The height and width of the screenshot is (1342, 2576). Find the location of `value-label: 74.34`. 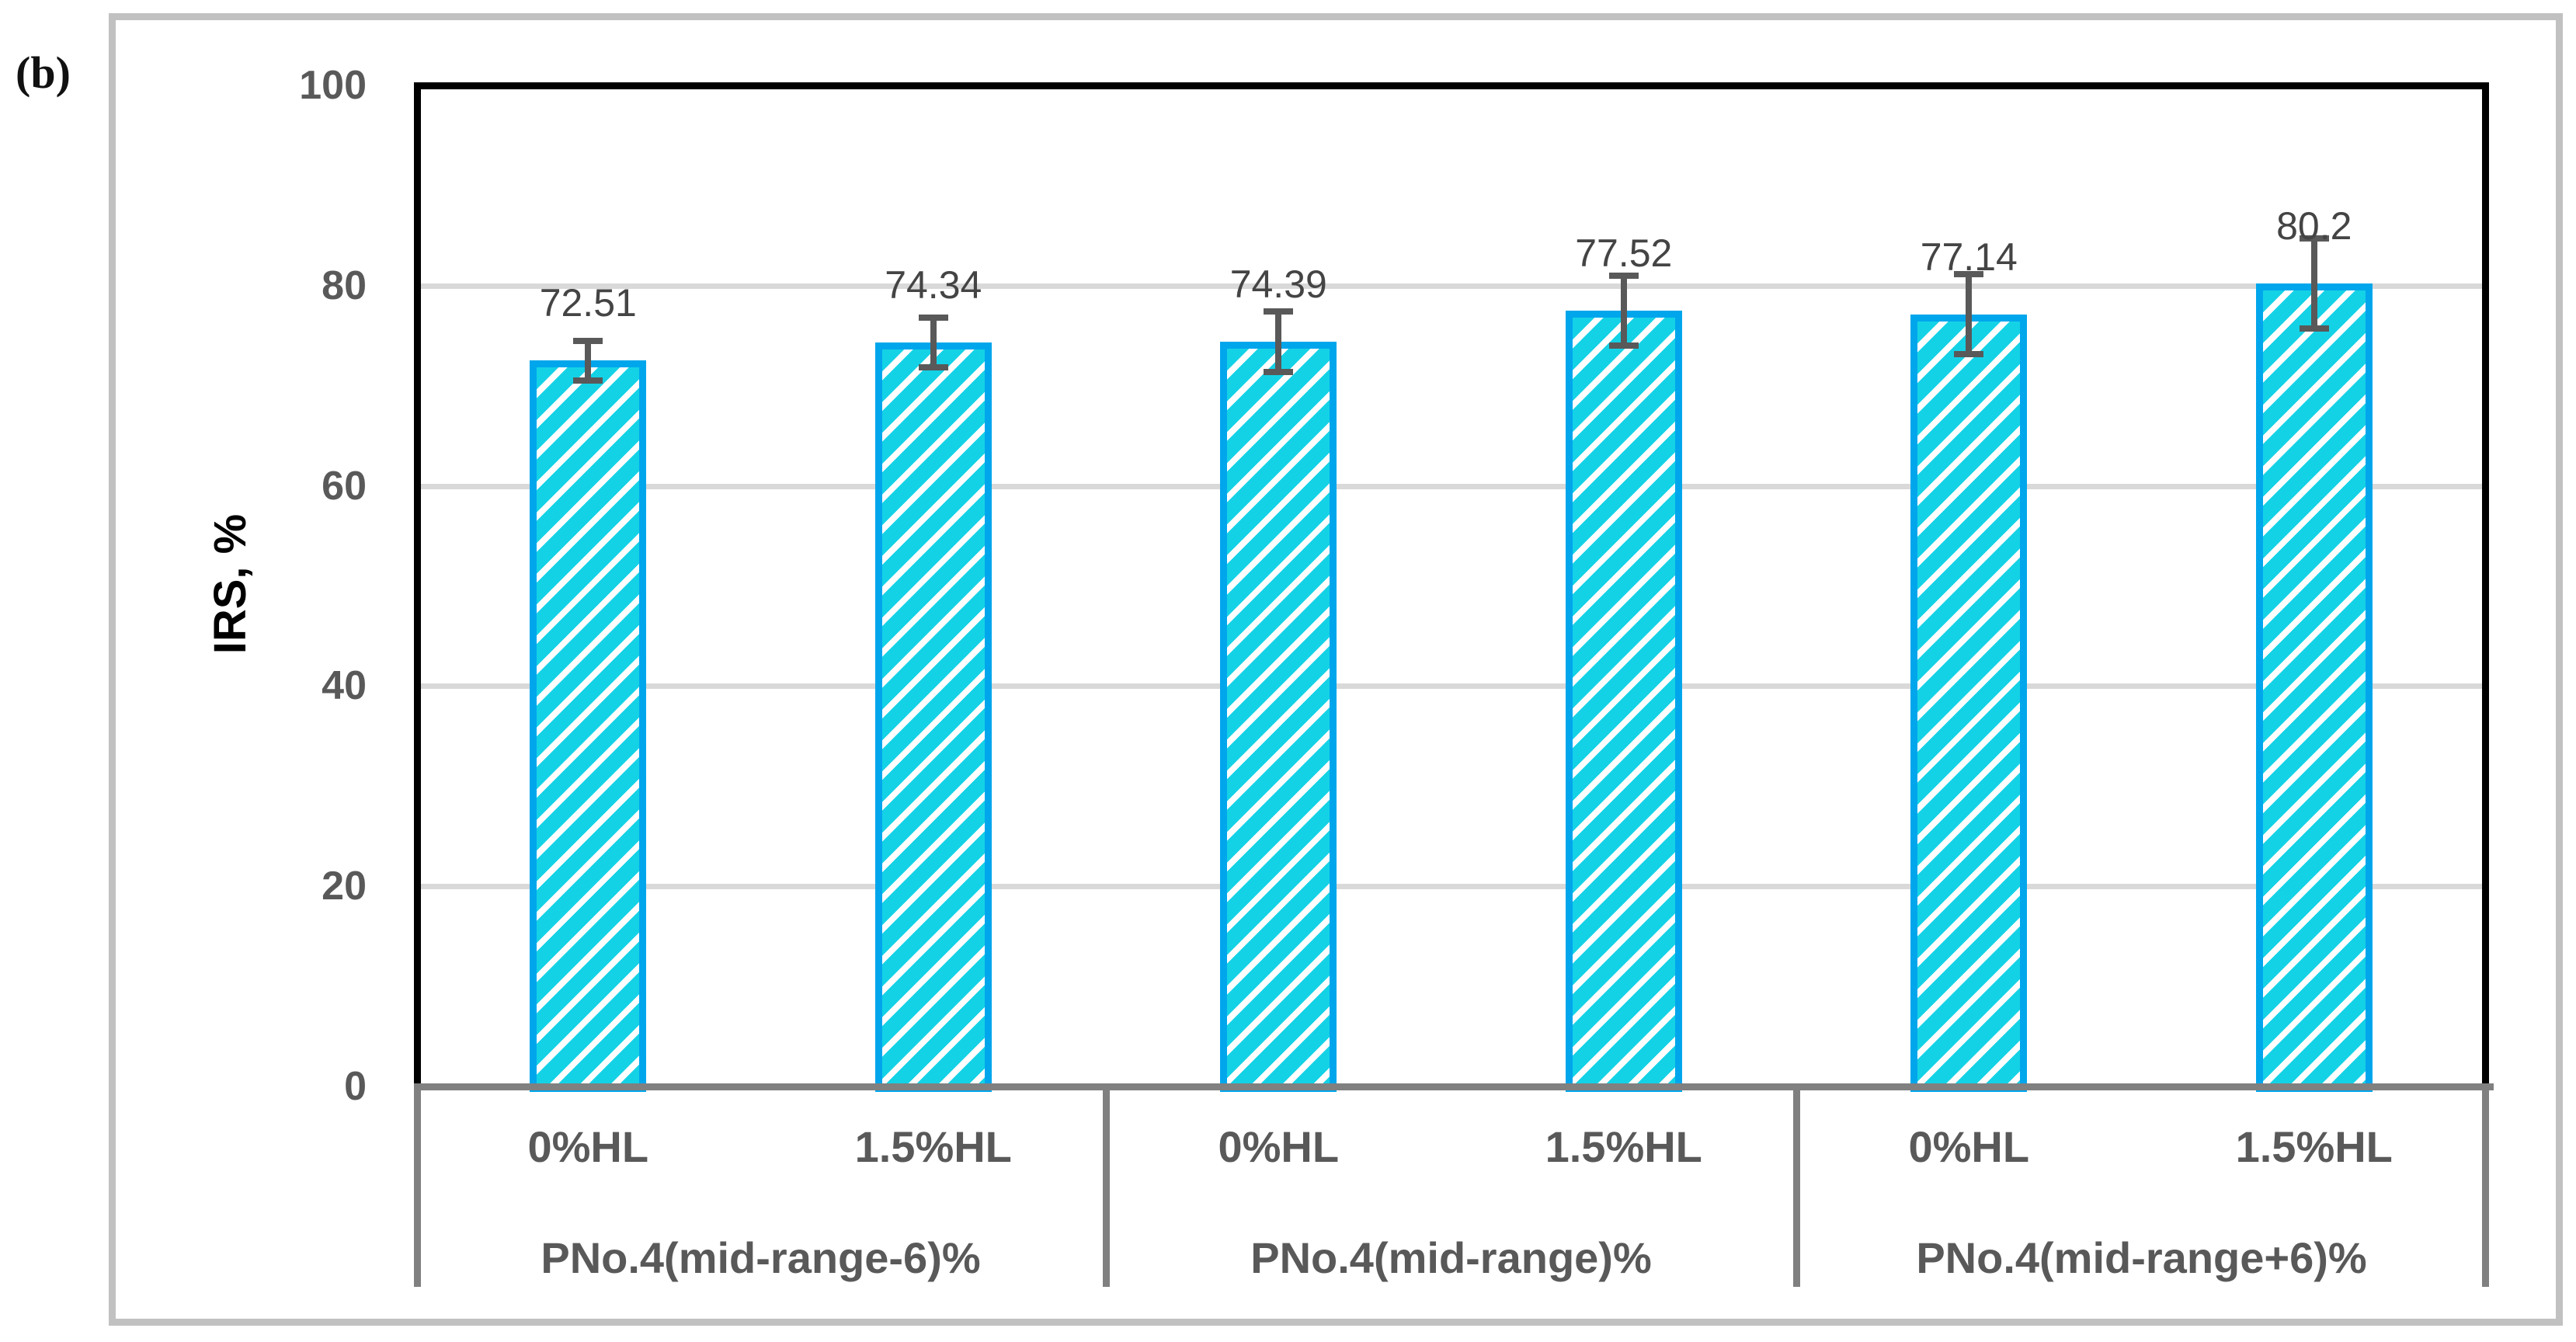

value-label: 74.34 is located at coordinates (933, 284).